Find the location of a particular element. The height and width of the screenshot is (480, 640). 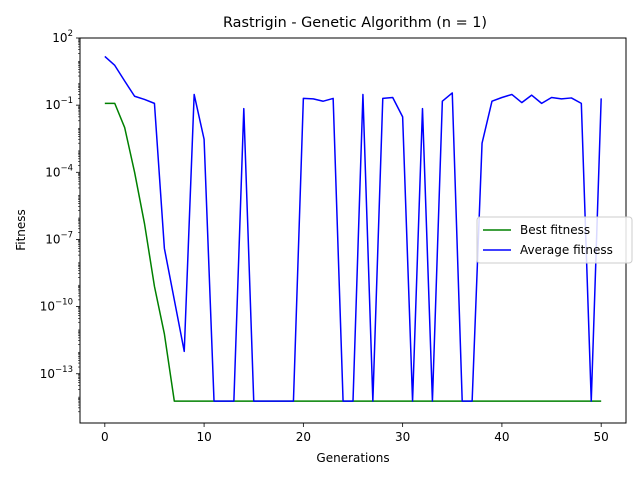

legend-box is located at coordinates (554, 240).